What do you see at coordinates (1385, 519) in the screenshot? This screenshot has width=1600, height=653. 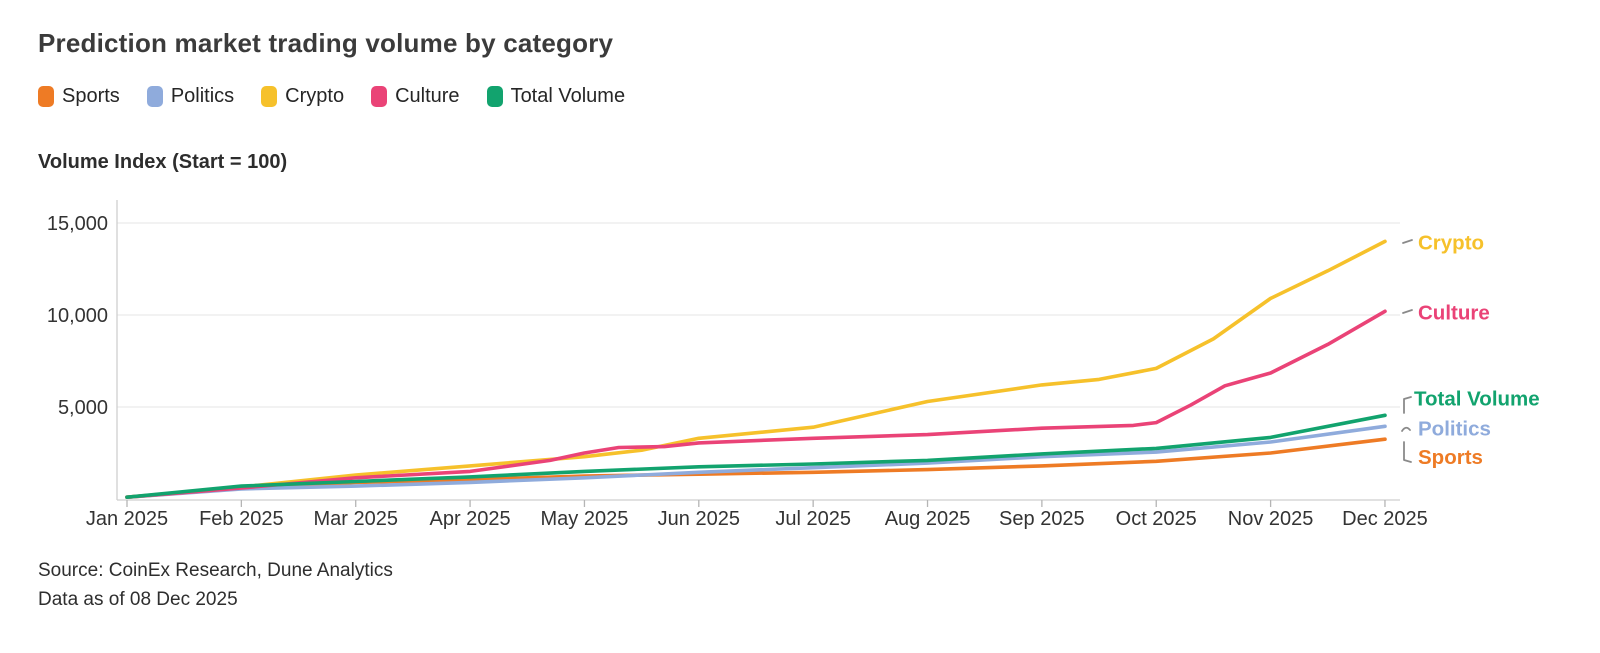 I see `x-tick-label: Dec 2025` at bounding box center [1385, 519].